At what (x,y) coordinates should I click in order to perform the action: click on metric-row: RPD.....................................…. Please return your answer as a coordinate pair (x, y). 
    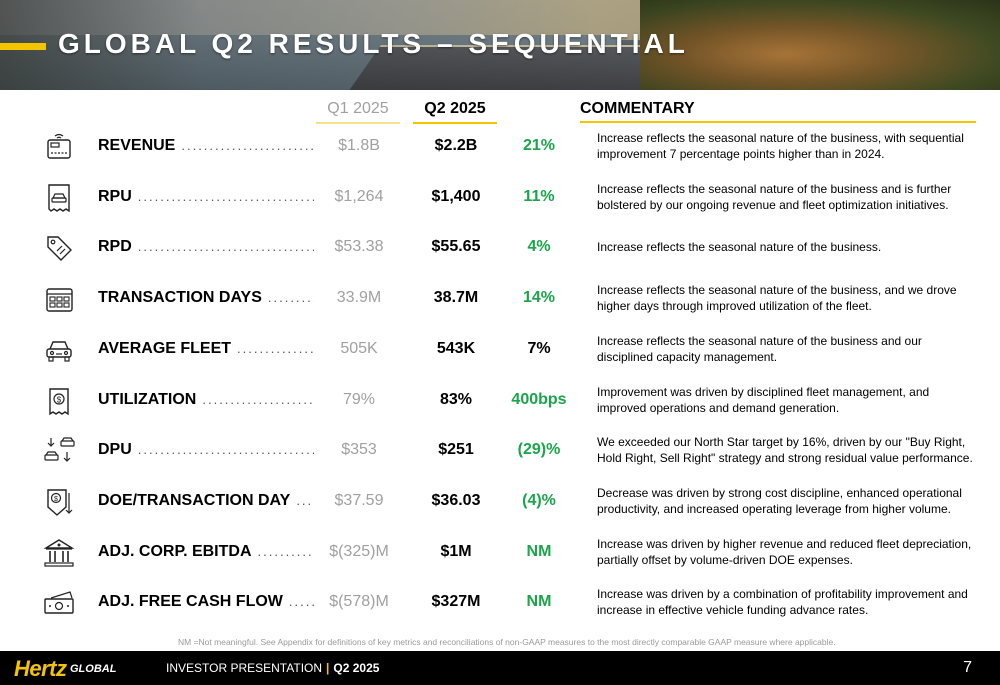
    Looking at the image, I should click on (500, 250).